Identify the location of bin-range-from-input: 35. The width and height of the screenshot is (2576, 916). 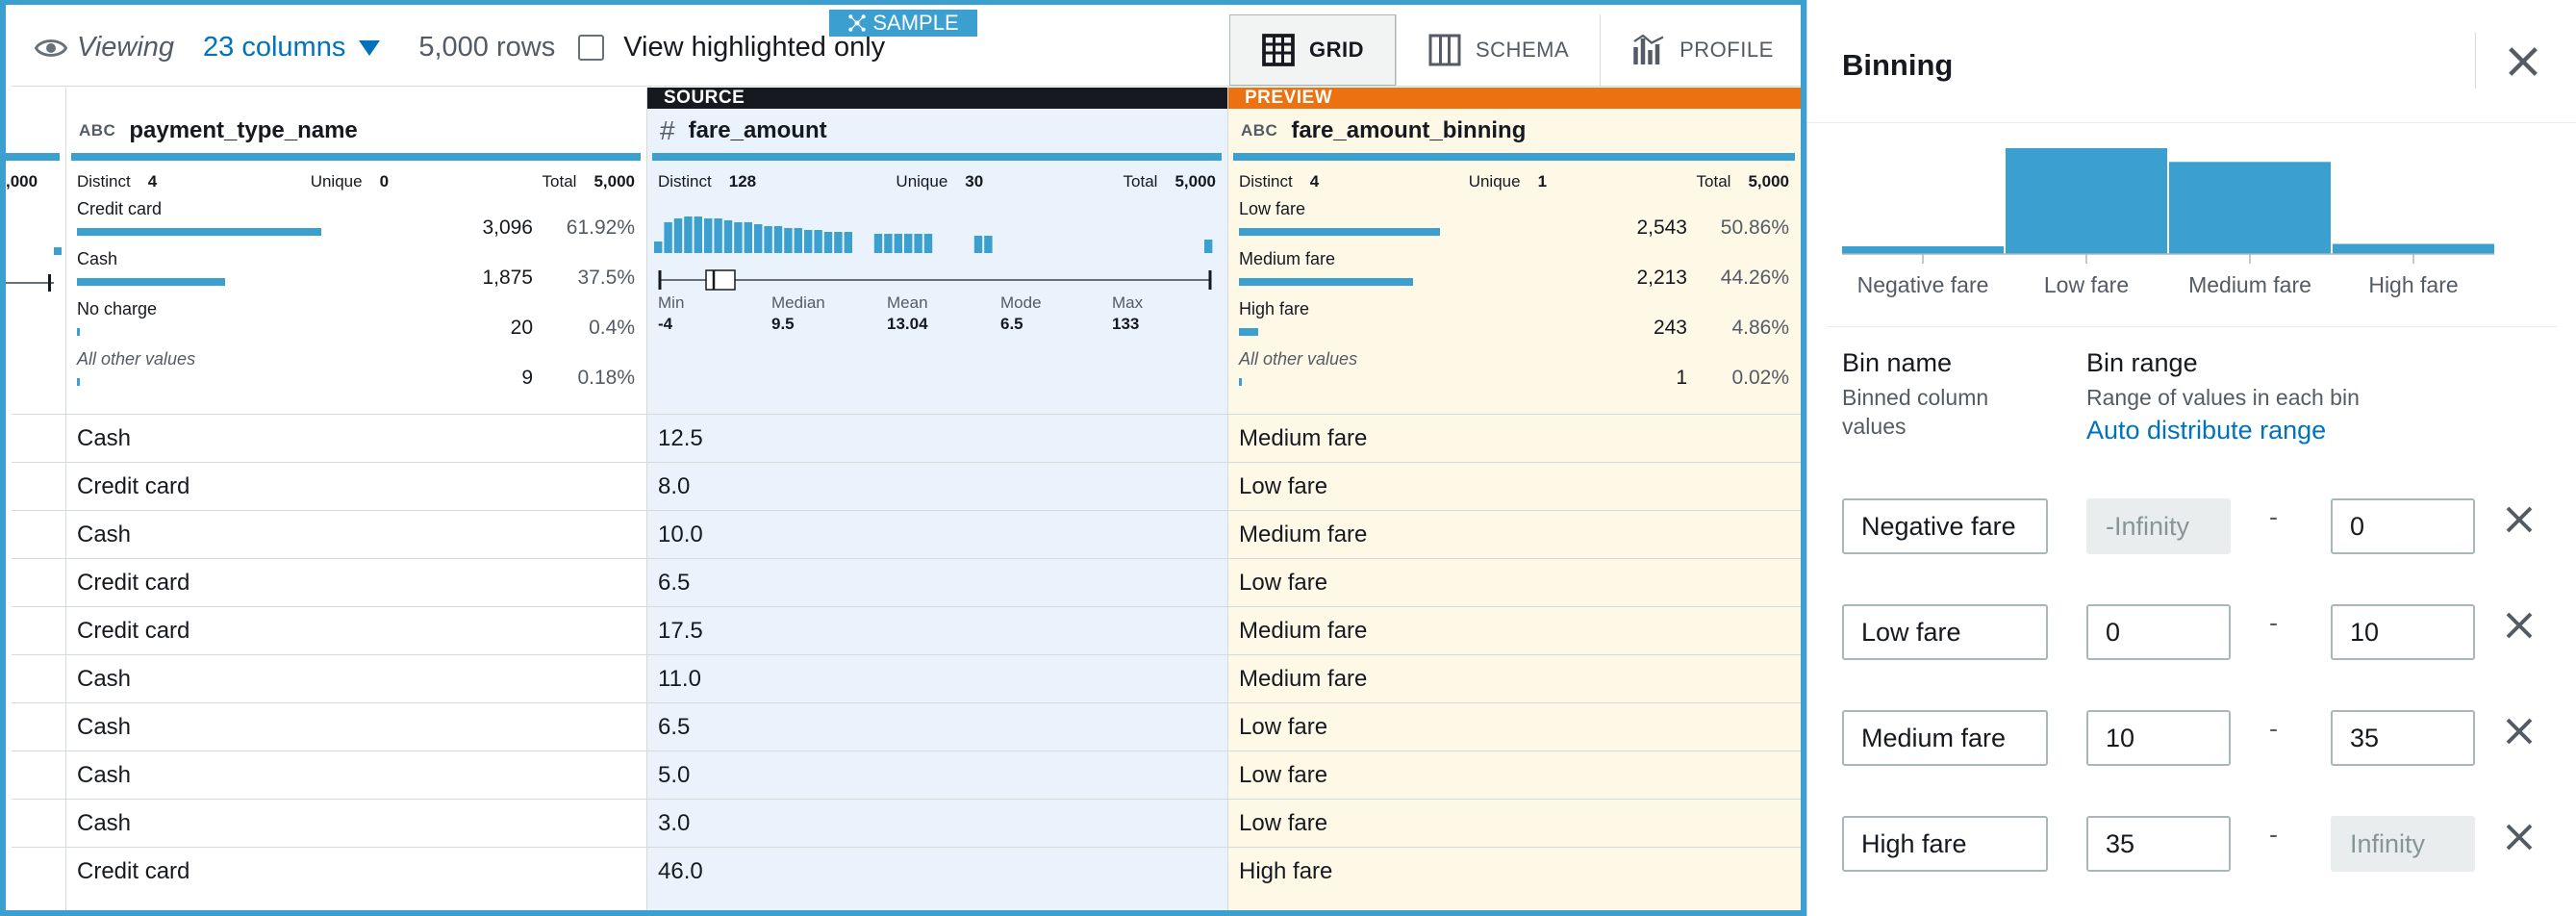
(2158, 844).